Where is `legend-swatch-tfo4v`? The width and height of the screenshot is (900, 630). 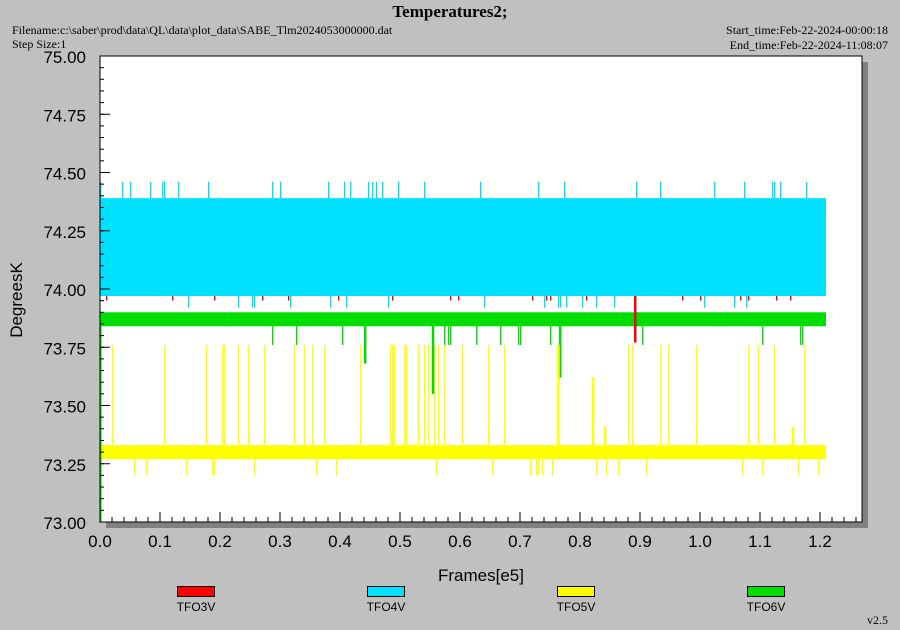 legend-swatch-tfo4v is located at coordinates (386, 591).